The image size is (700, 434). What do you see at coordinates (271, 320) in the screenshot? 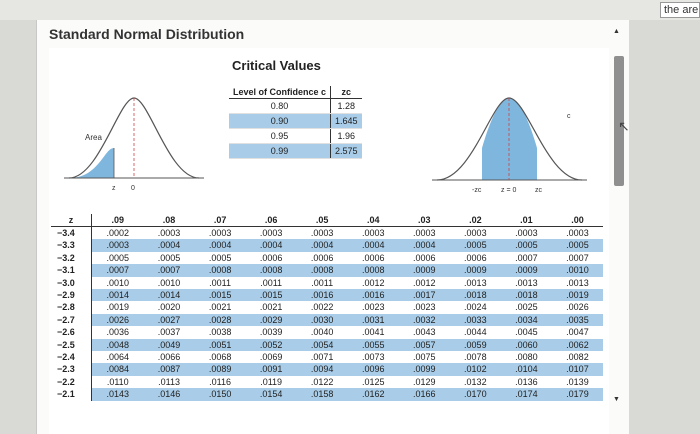
I see `probability-cell: .0029` at bounding box center [271, 320].